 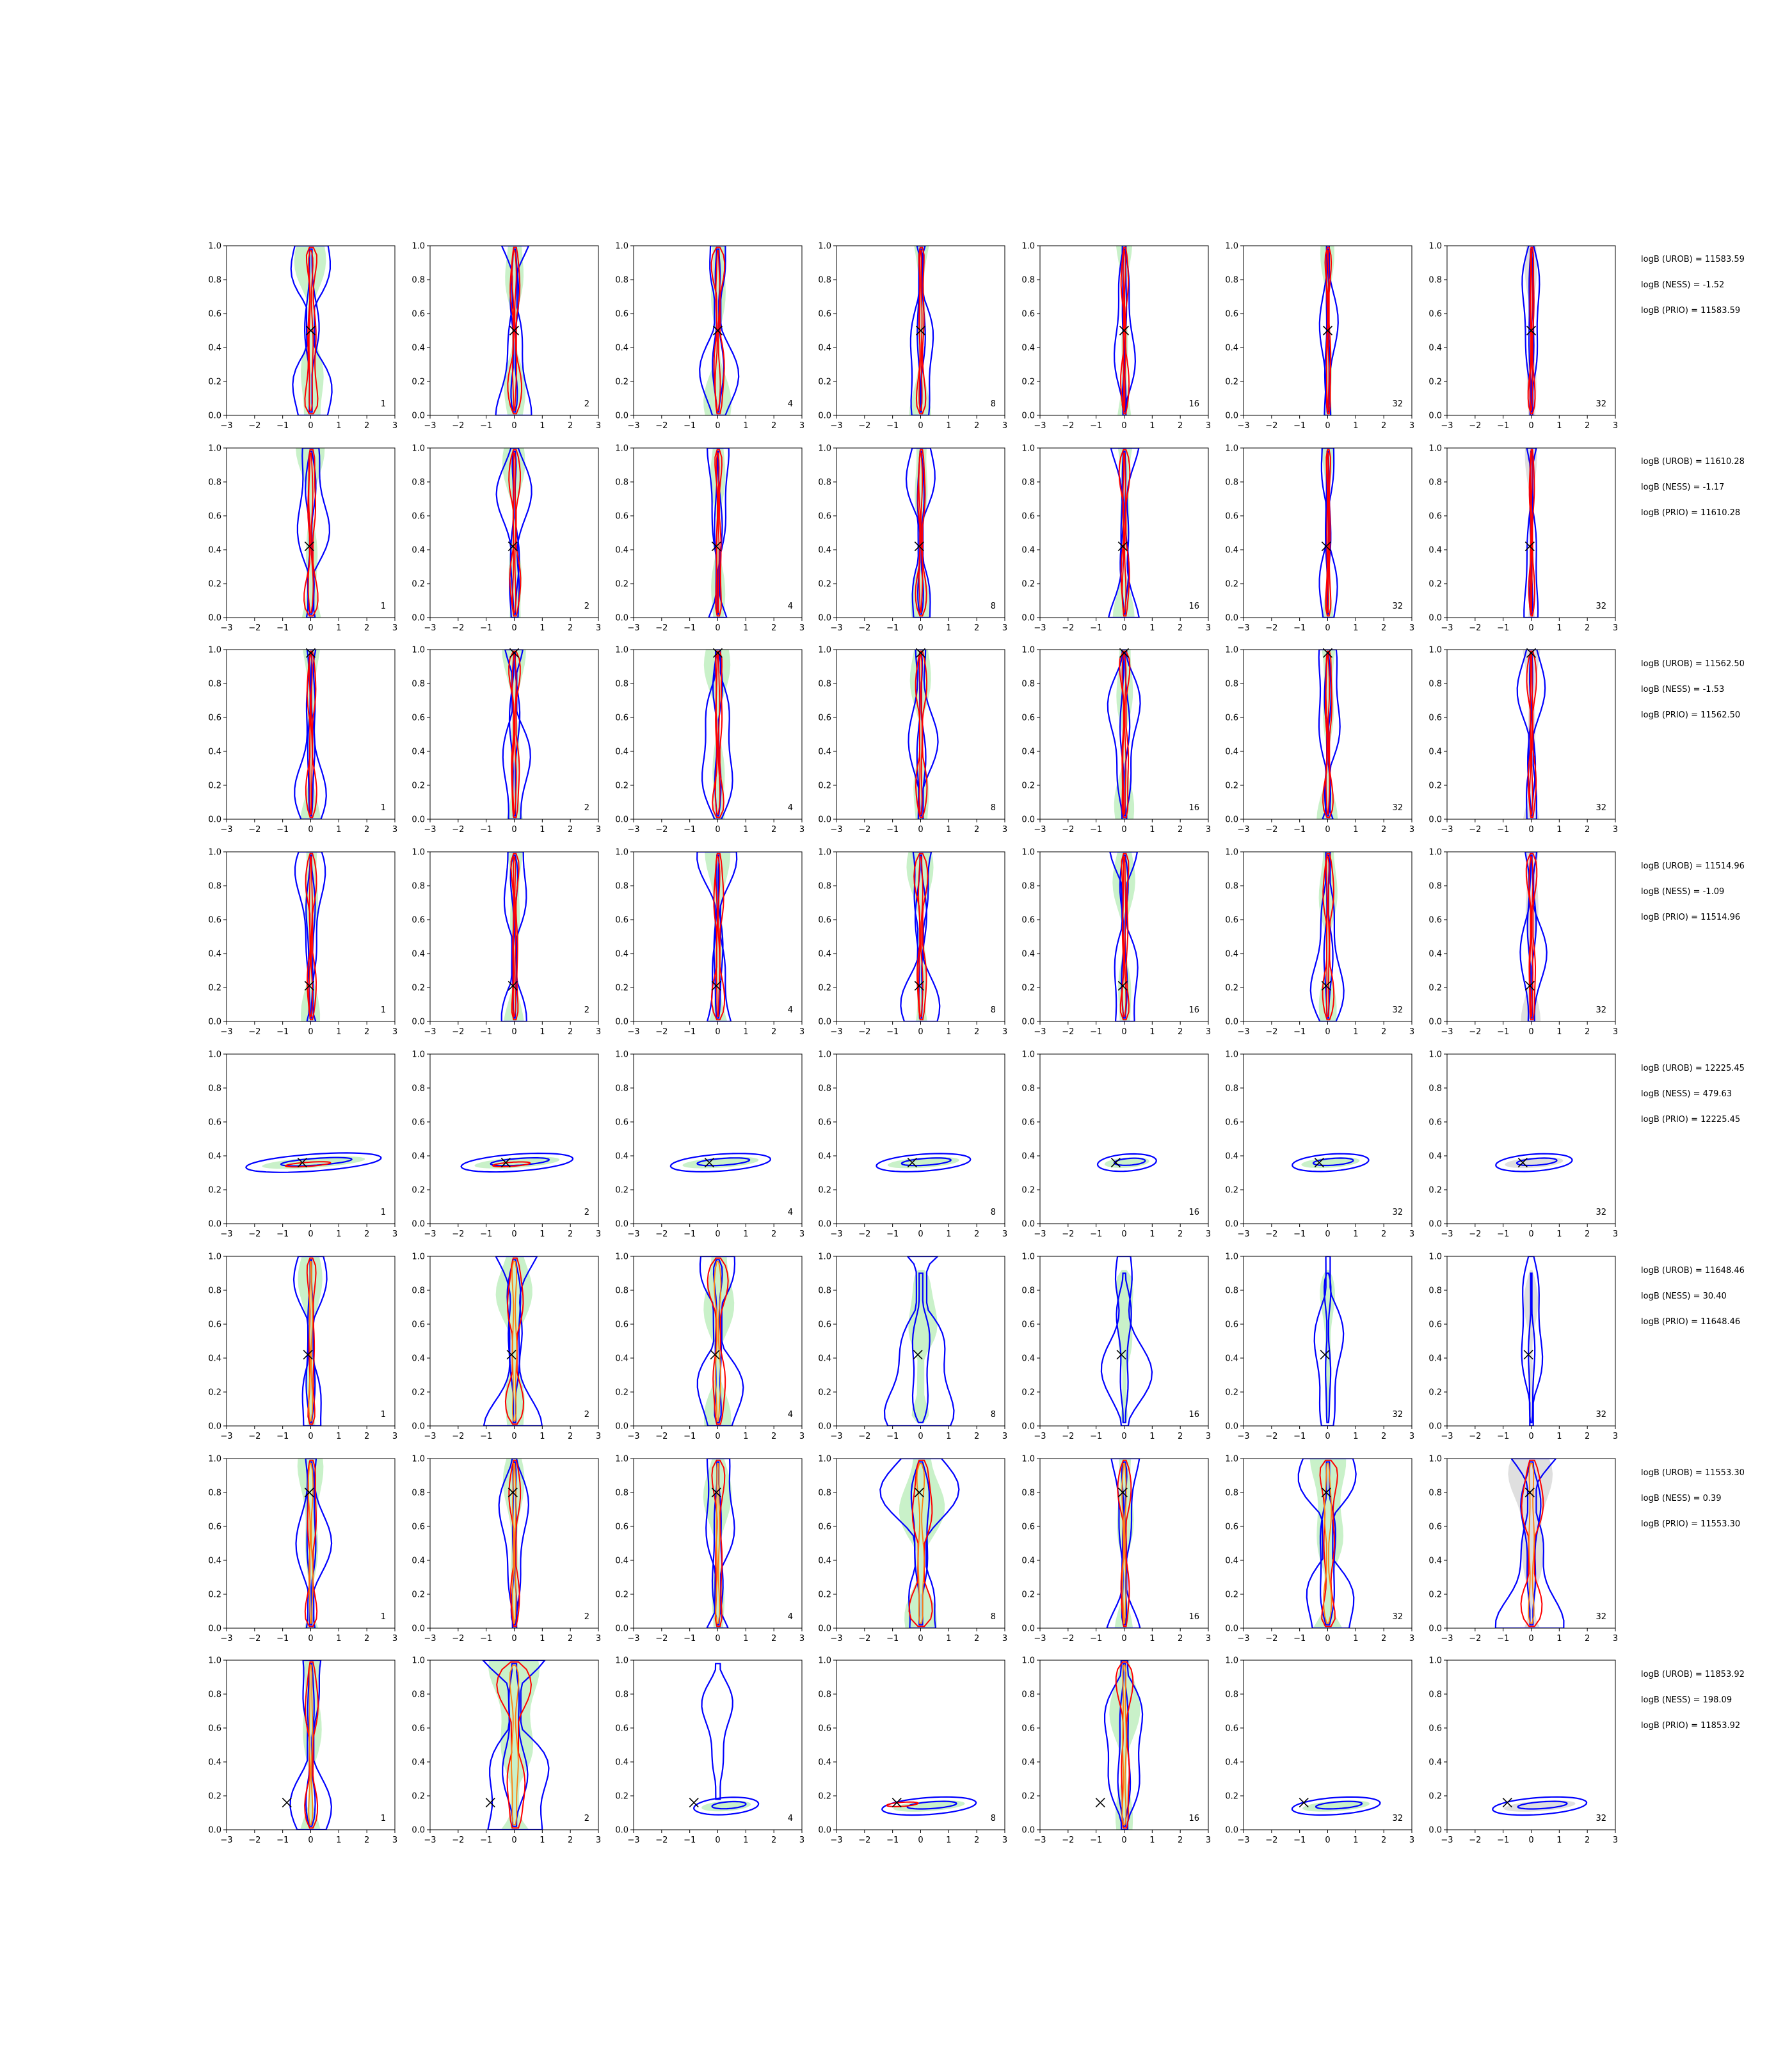 What do you see at coordinates (1333, 1162) in the screenshot?
I see `inner-contour` at bounding box center [1333, 1162].